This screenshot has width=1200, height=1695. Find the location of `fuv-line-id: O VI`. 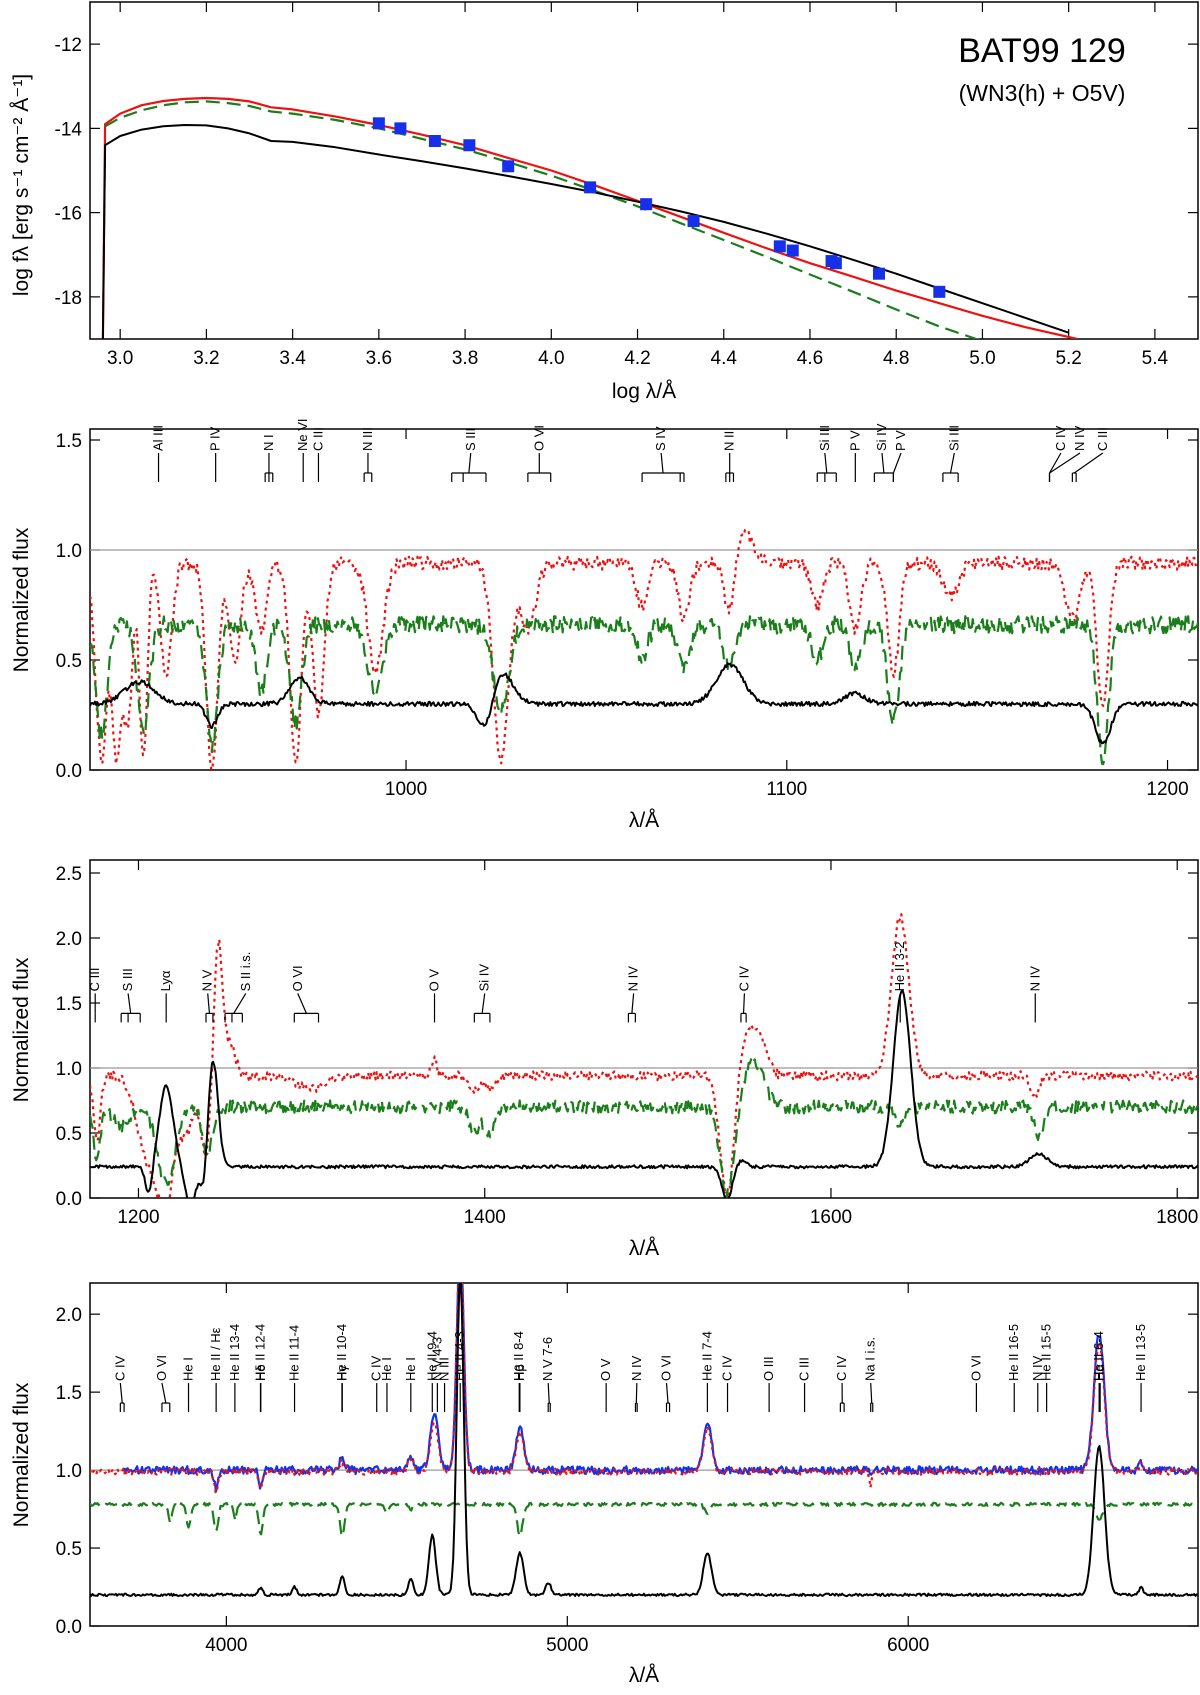

fuv-line-id: O VI is located at coordinates (539, 453).